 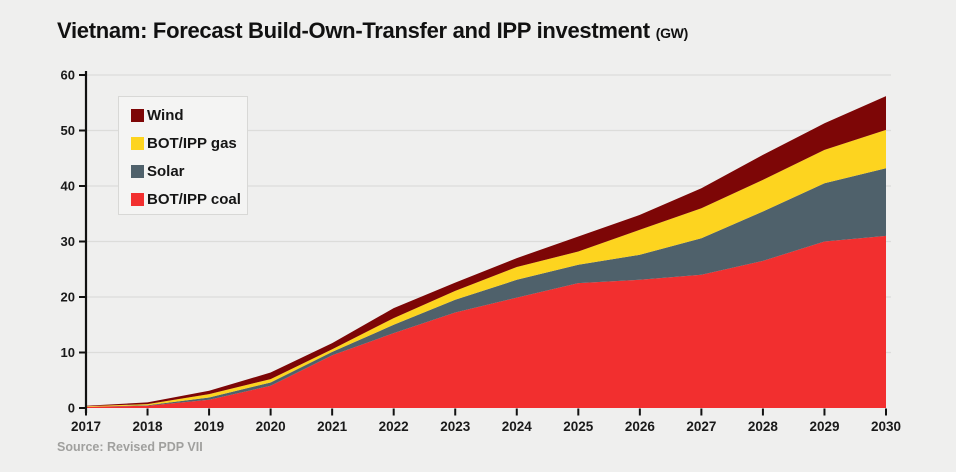 What do you see at coordinates (455, 426) in the screenshot?
I see `x-tick-label-2023: 2023` at bounding box center [455, 426].